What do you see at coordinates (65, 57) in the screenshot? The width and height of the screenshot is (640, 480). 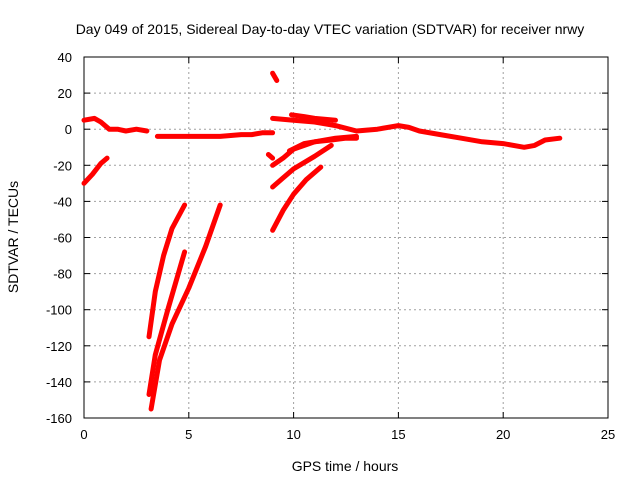 I see `y-tick-label: 40` at bounding box center [65, 57].